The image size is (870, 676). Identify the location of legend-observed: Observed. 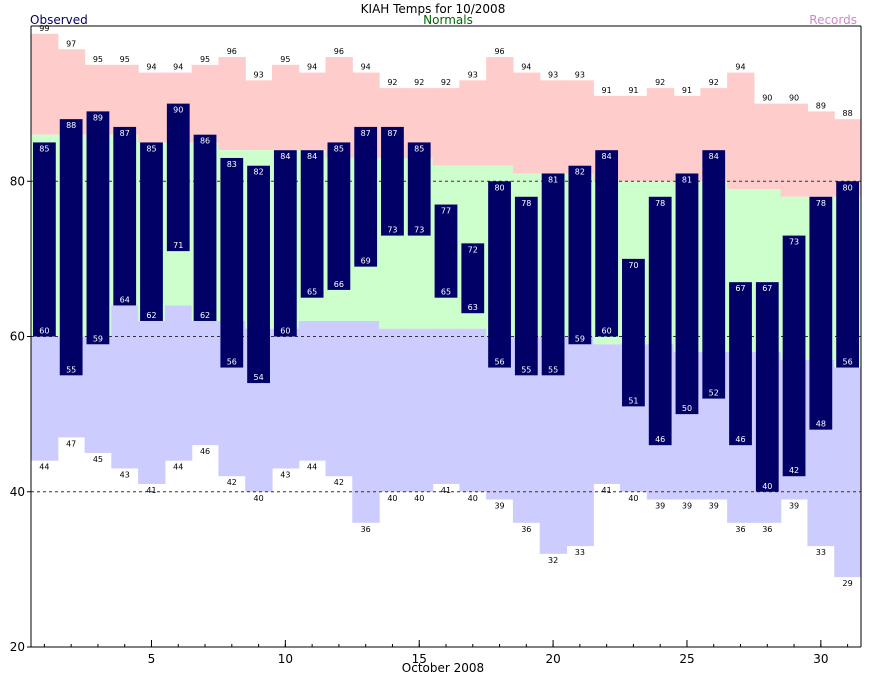
(59, 20).